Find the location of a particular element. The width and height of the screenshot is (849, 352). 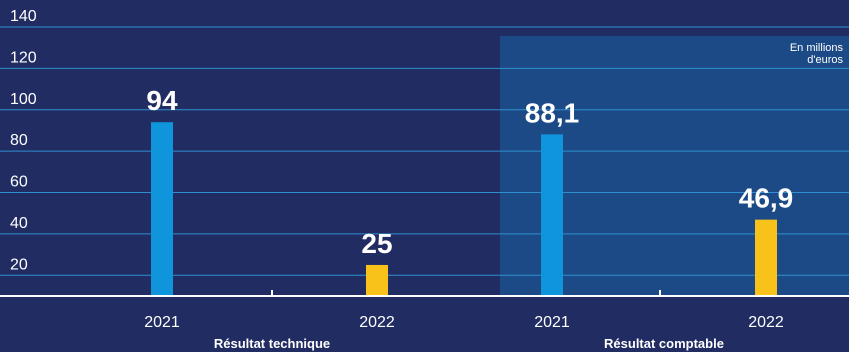

unit-note: En millions is located at coordinates (817, 48).